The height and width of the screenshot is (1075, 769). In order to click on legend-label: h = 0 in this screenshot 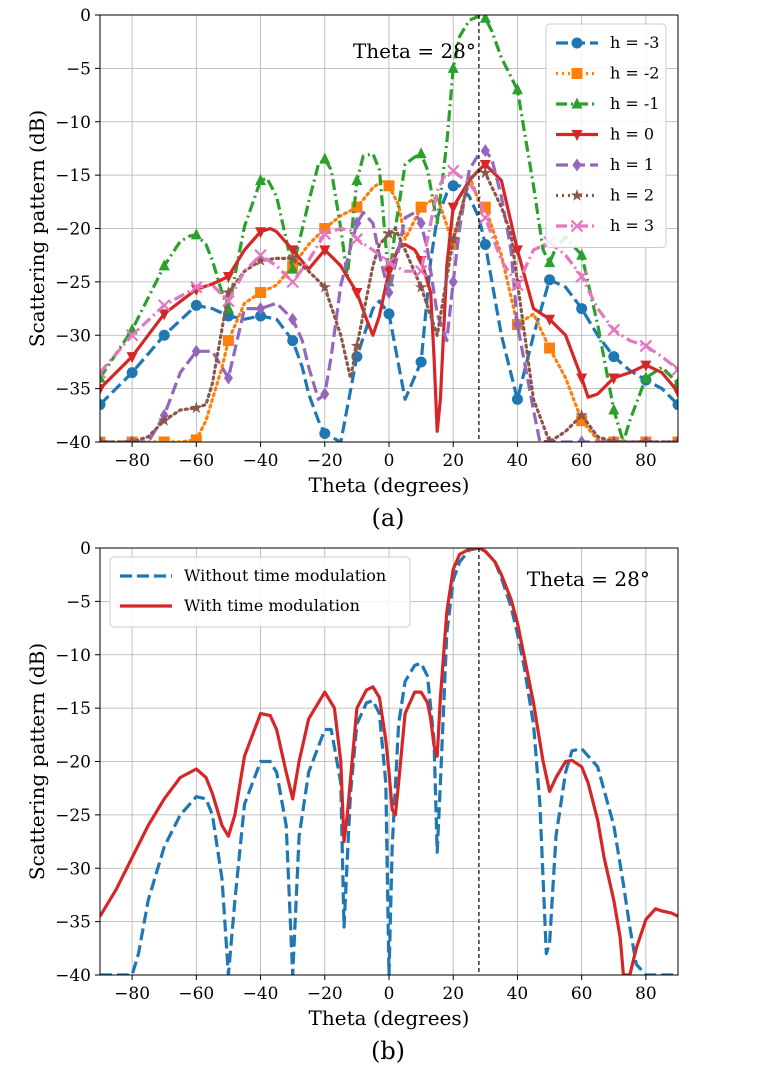, I will do `click(632, 134)`.